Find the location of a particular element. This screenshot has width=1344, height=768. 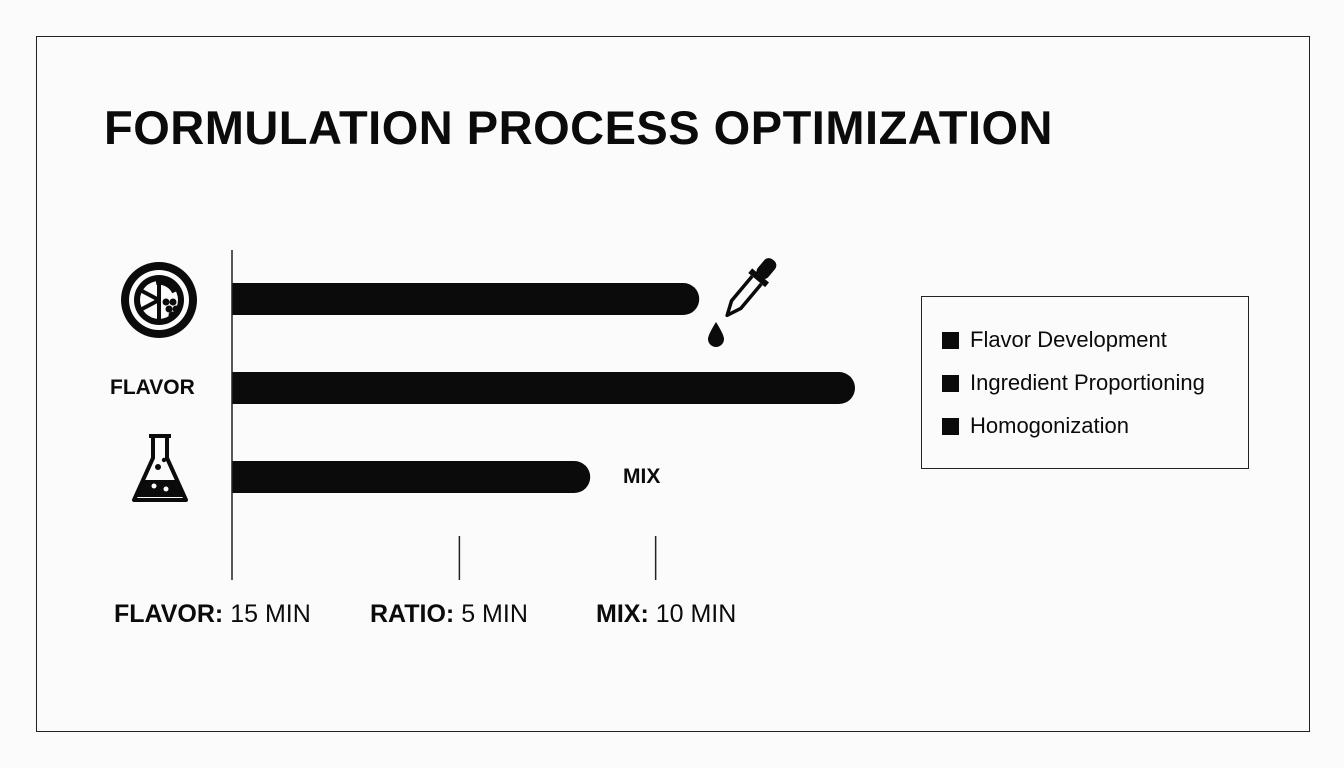

grape-wheel-icon is located at coordinates (159, 300).